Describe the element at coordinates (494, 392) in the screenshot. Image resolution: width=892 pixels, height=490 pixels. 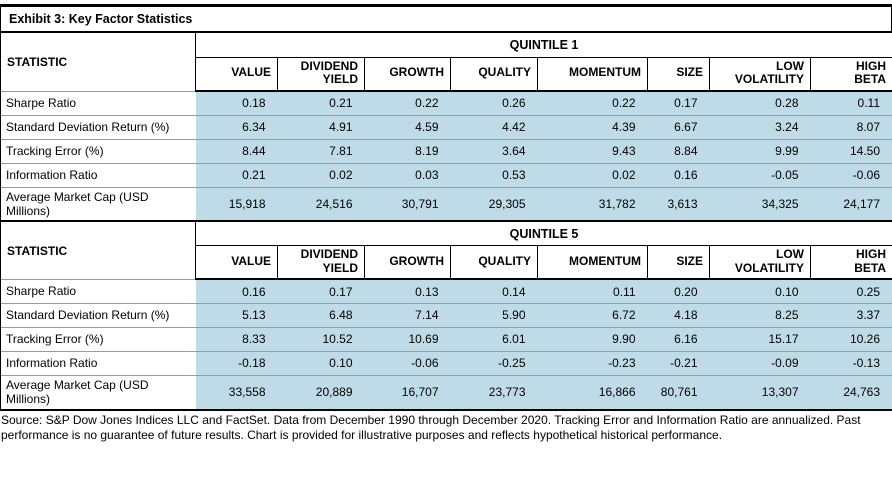
I see `cell-value: 23,773` at that location.